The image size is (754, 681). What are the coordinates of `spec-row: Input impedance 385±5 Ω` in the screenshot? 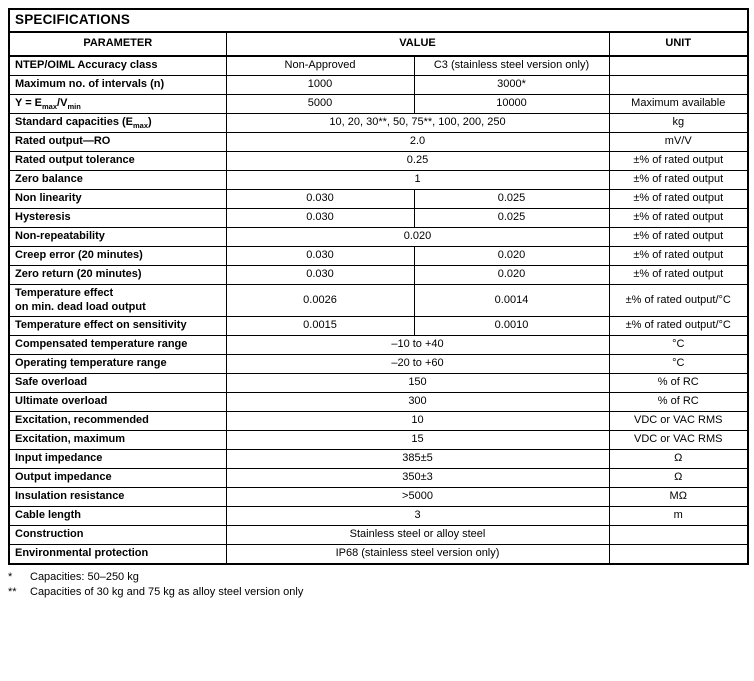 It's located at (378, 459).